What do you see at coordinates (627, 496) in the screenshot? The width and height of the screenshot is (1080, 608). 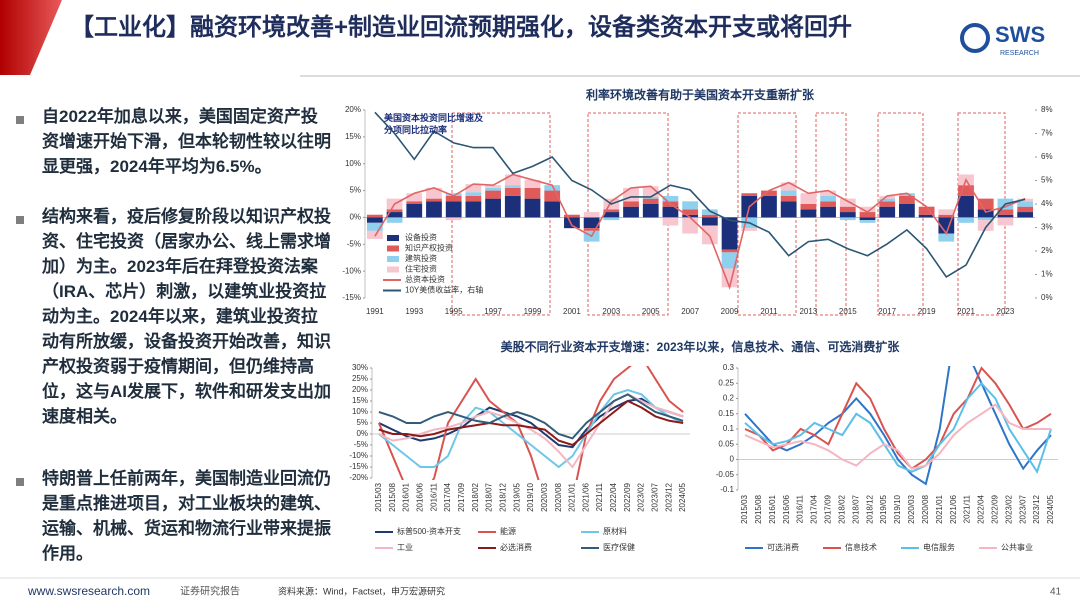 I see `x-tick-label: 2022/09` at bounding box center [627, 496].